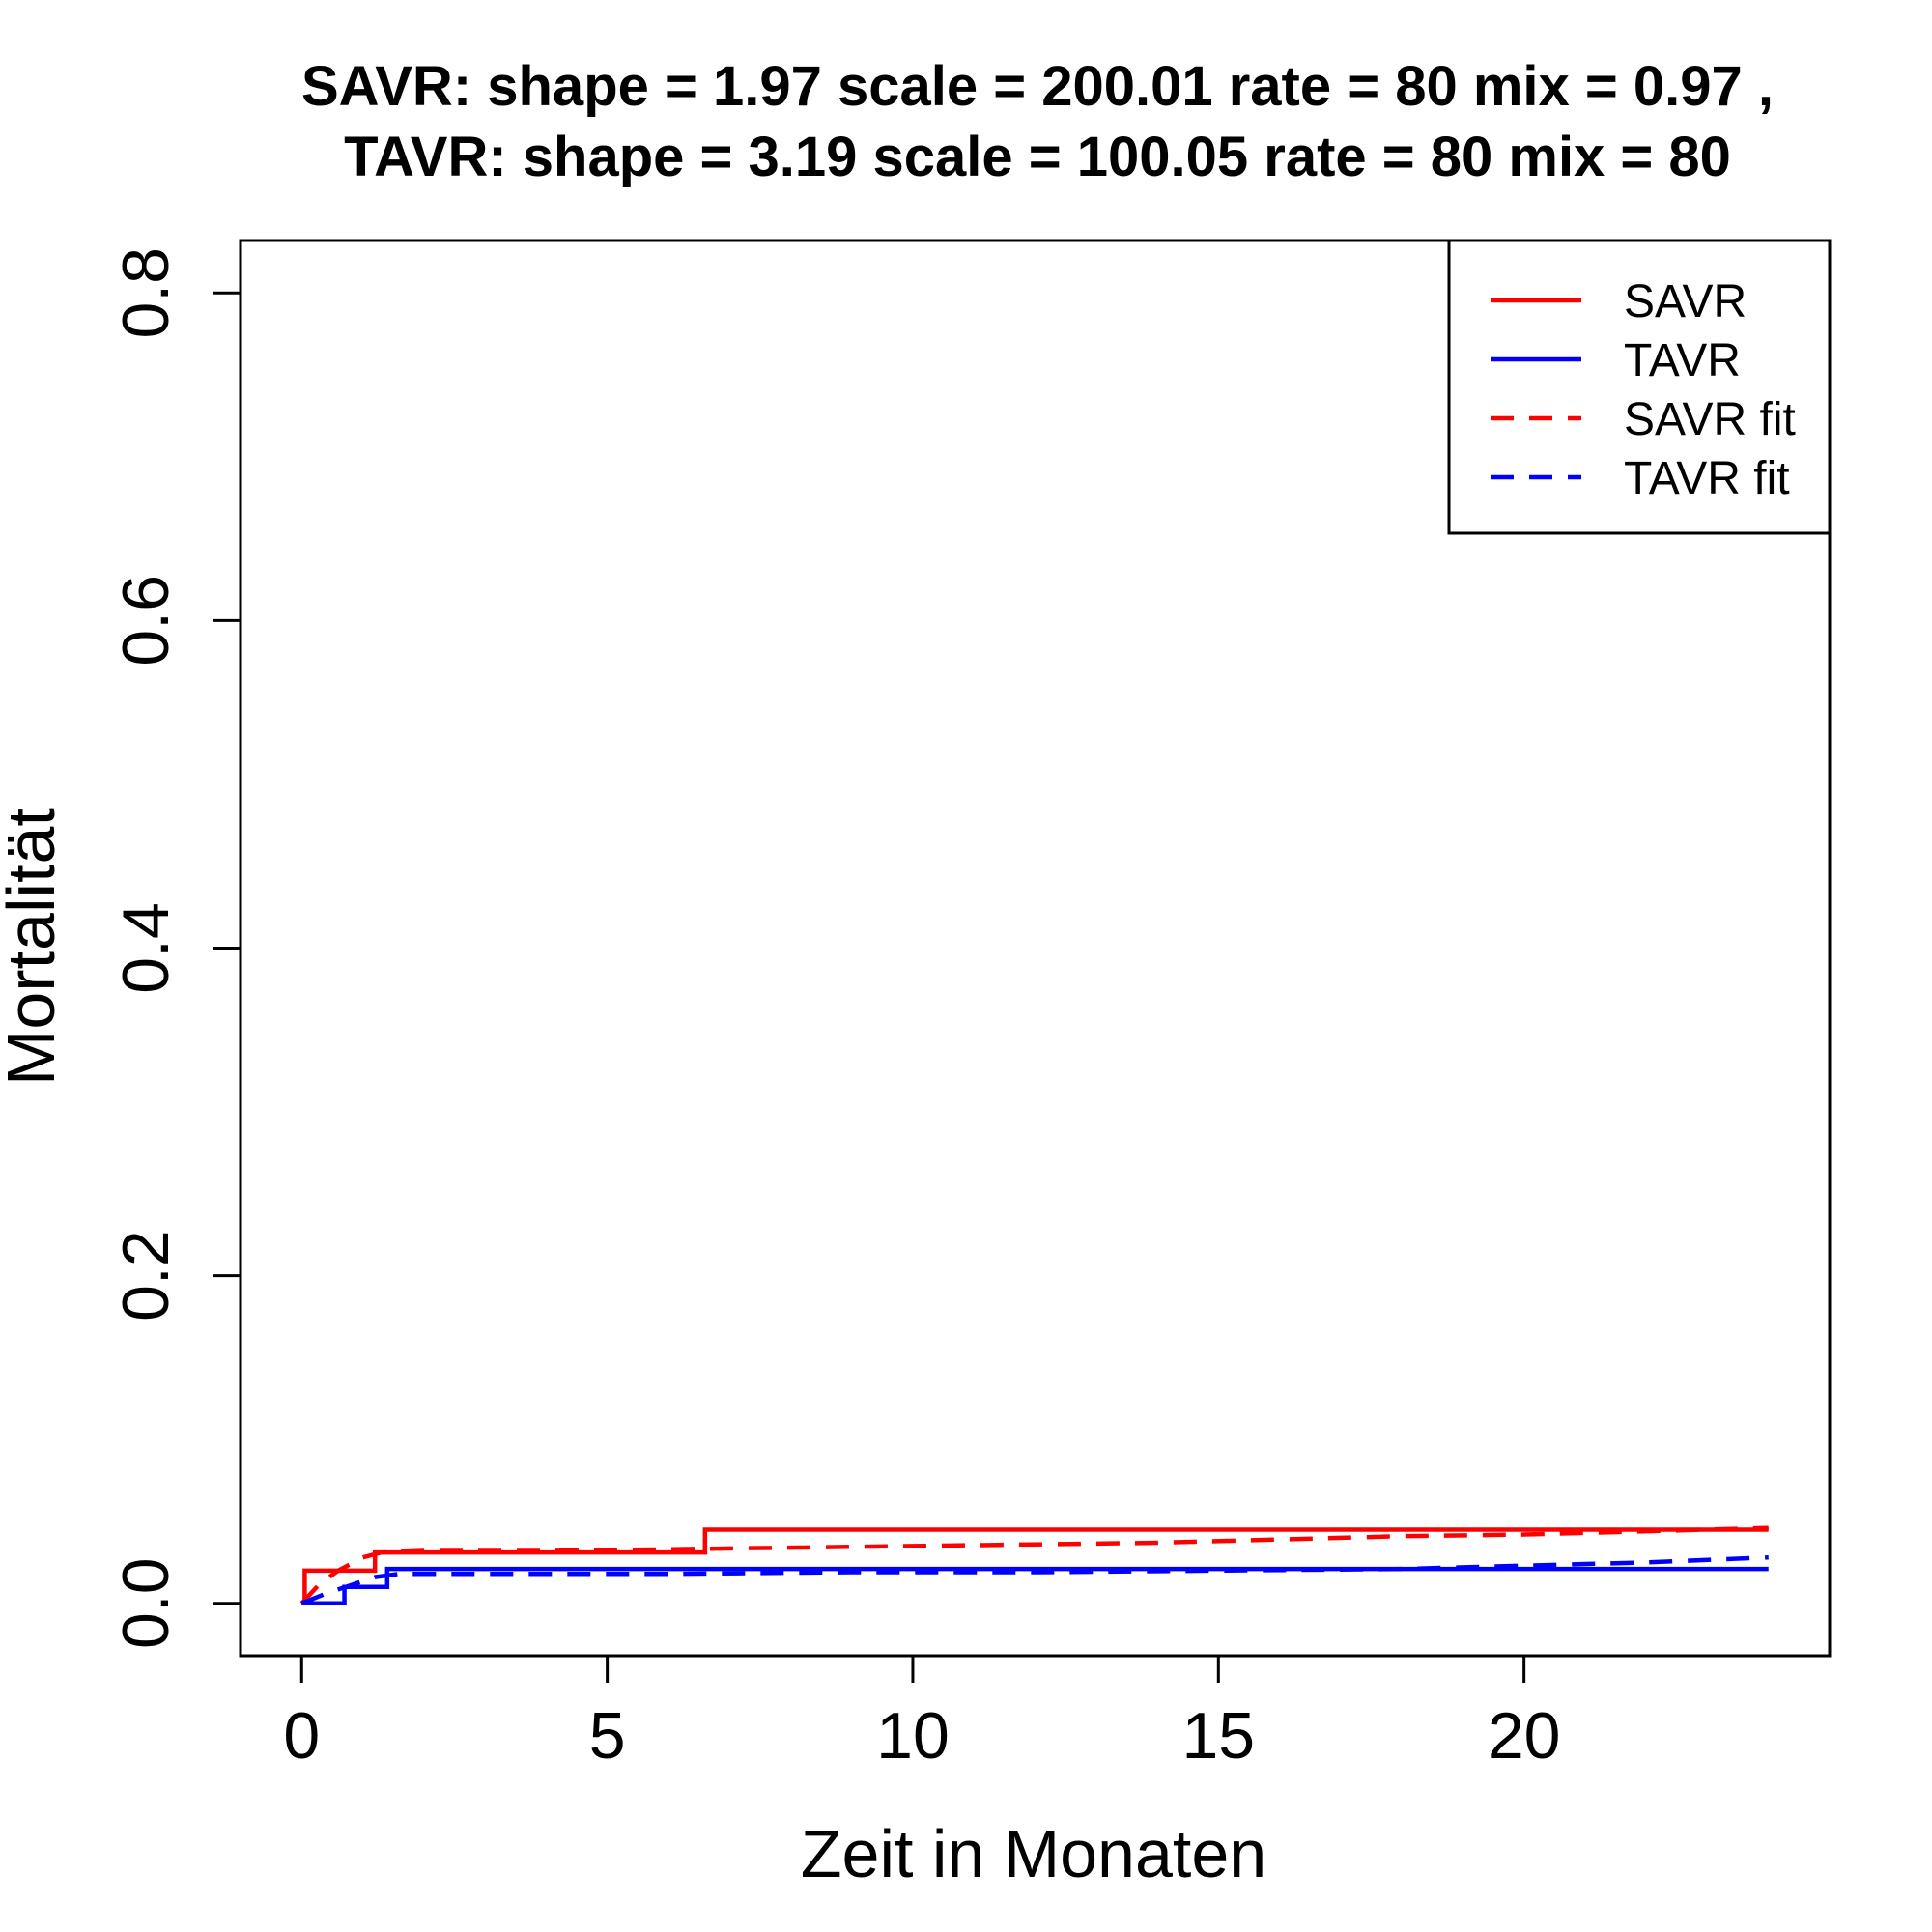 This screenshot has height=1932, width=1932. What do you see at coordinates (301, 1736) in the screenshot?
I see `x-tick-label: 0` at bounding box center [301, 1736].